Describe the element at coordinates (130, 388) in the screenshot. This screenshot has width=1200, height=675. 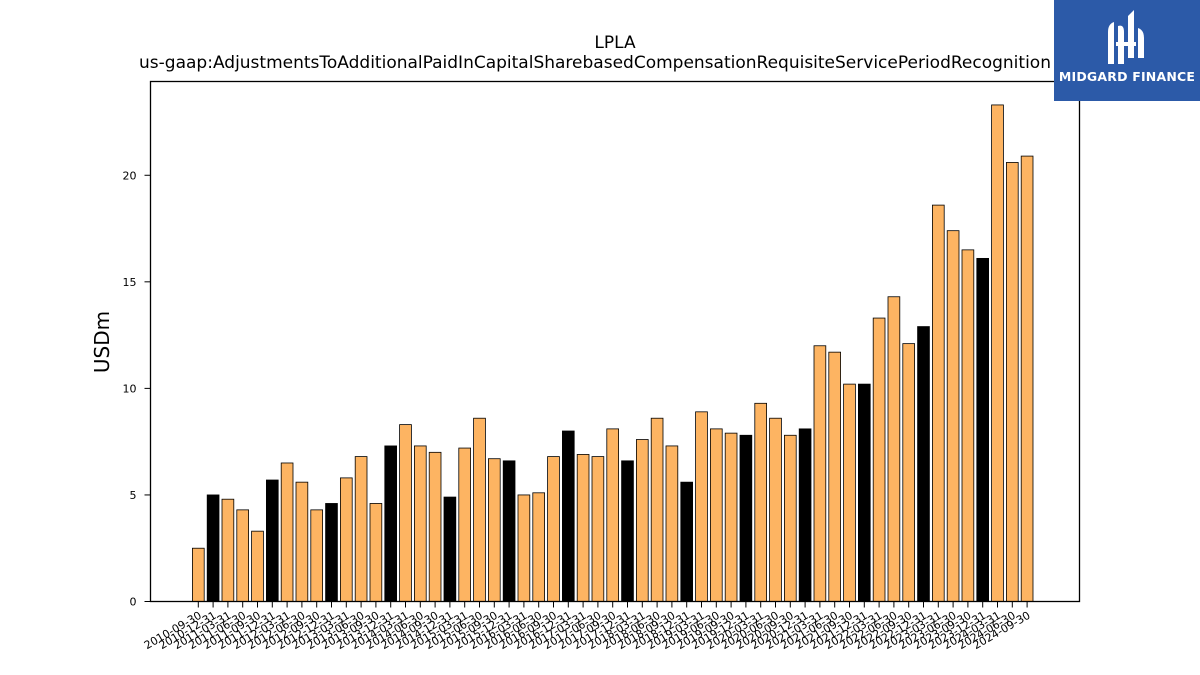
I see `y-tick-label: 10` at that location.